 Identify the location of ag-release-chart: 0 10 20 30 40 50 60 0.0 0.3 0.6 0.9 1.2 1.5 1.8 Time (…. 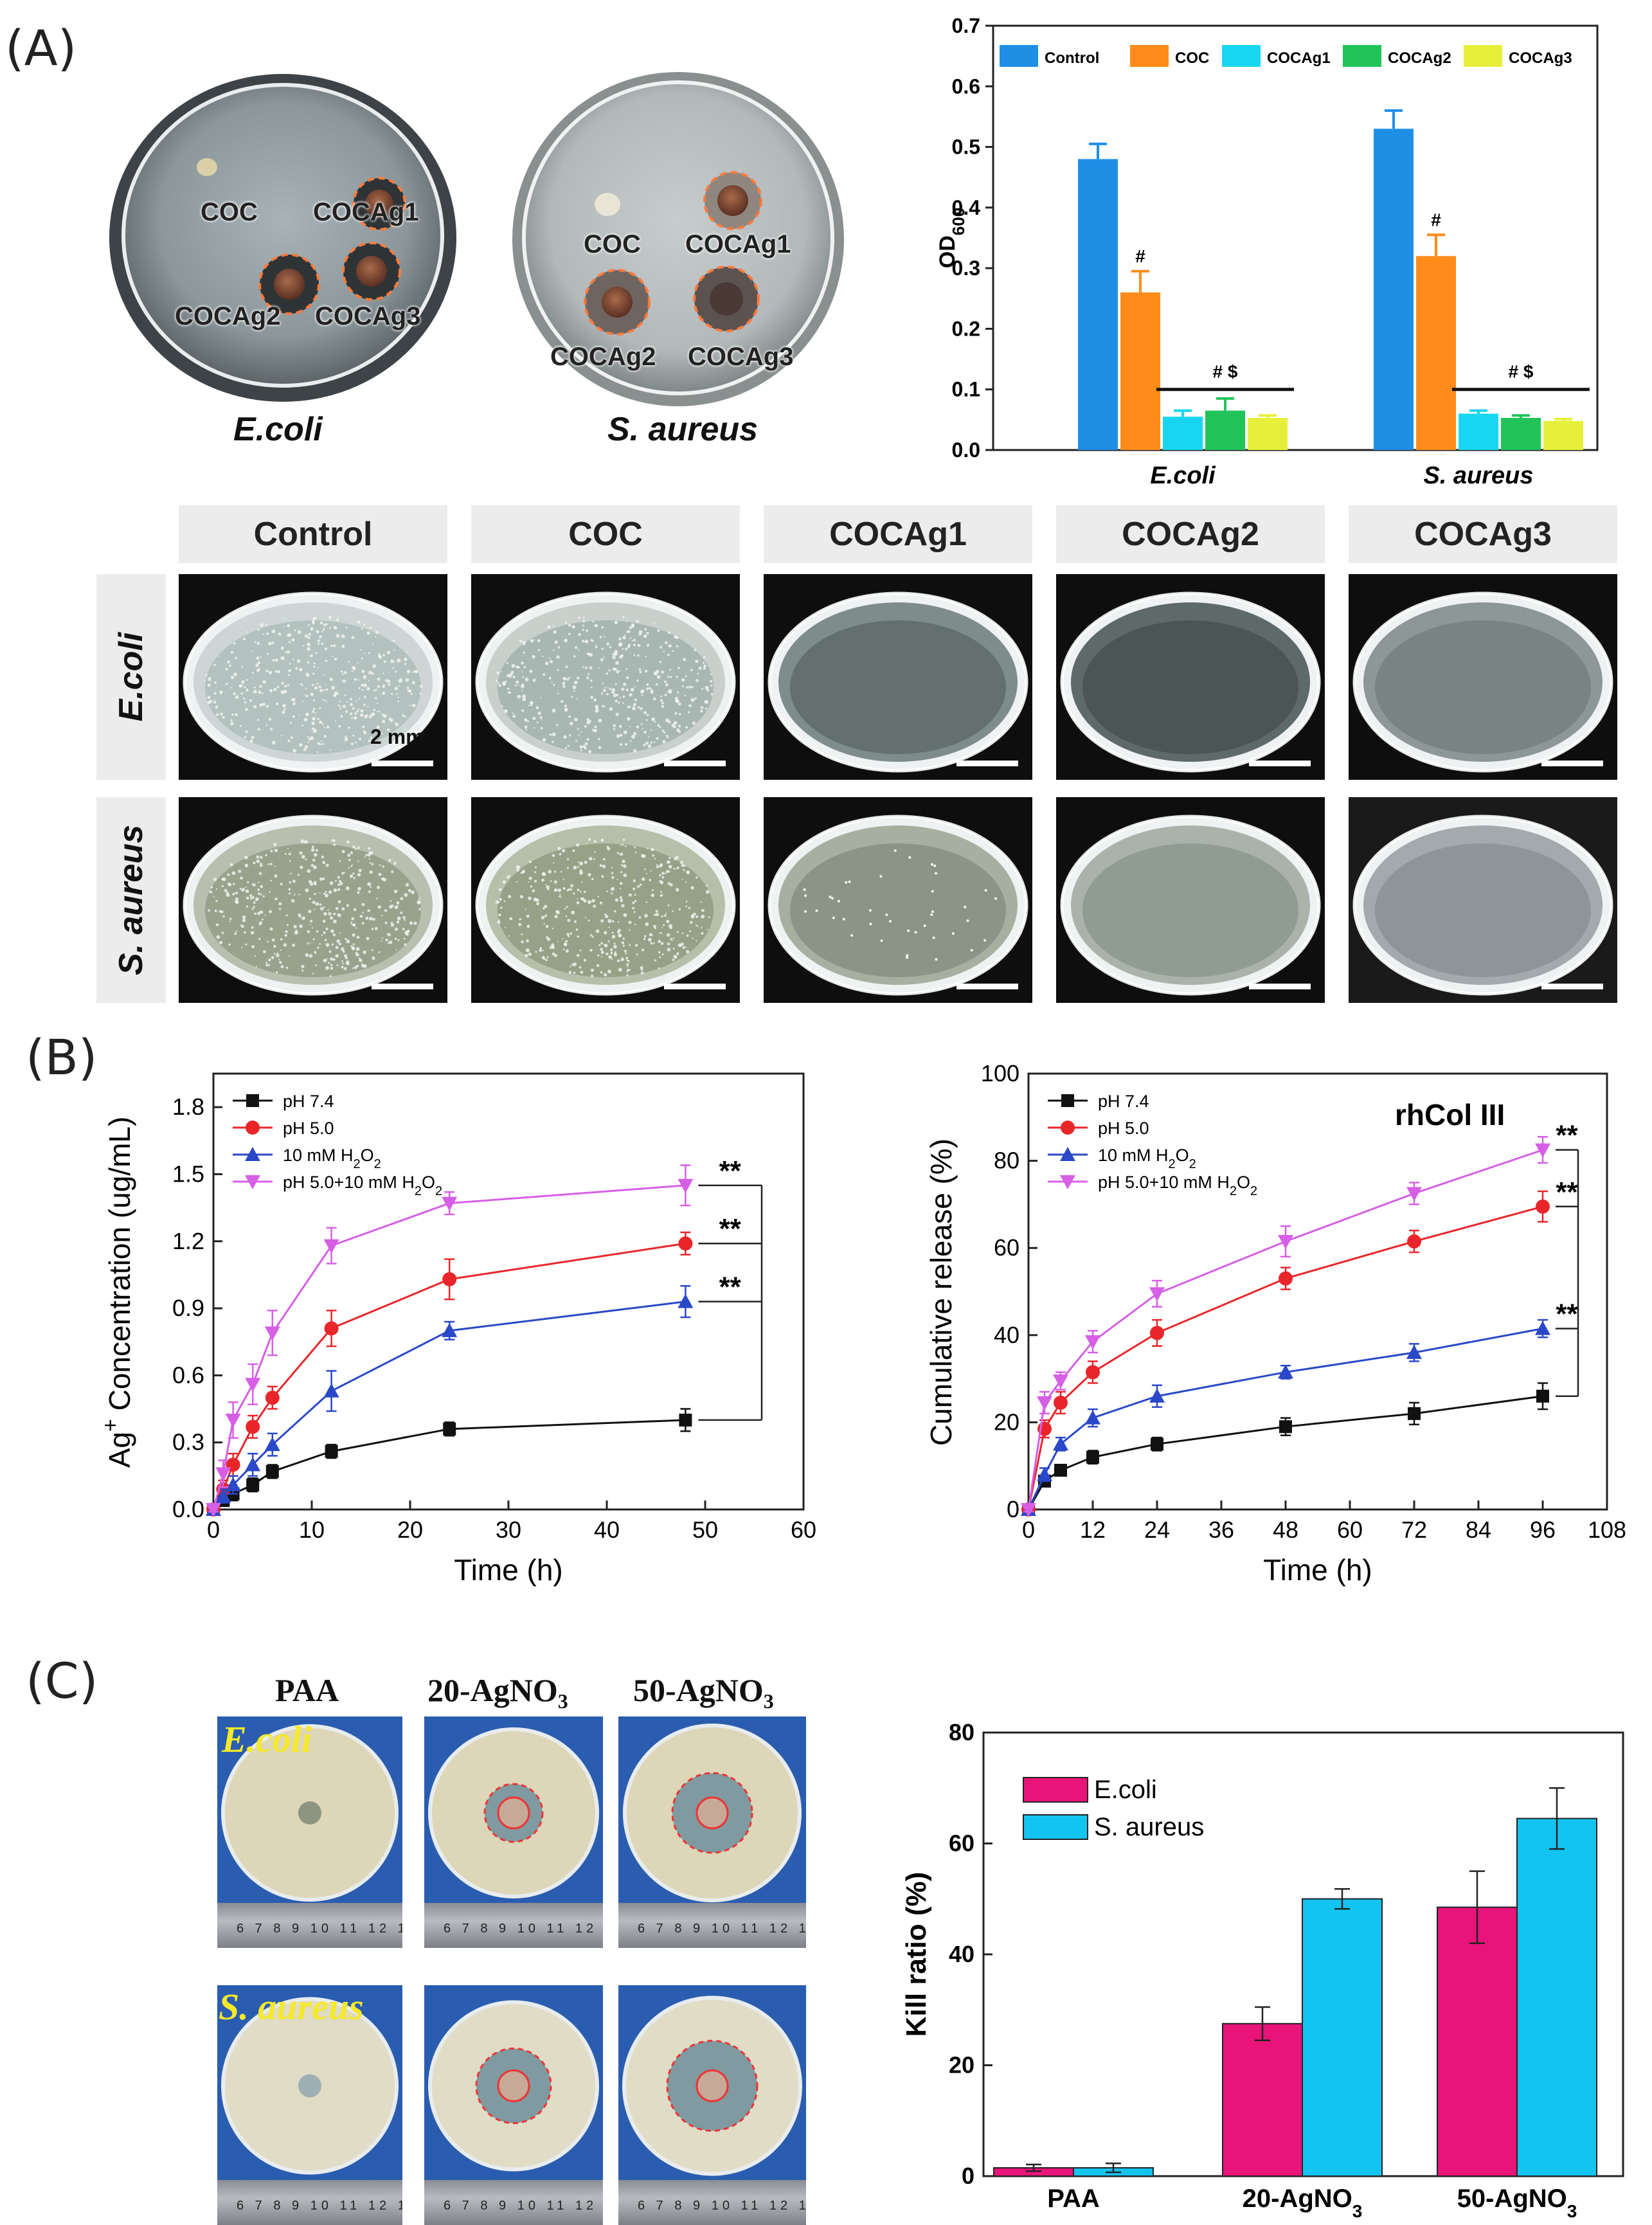
(457, 1329).